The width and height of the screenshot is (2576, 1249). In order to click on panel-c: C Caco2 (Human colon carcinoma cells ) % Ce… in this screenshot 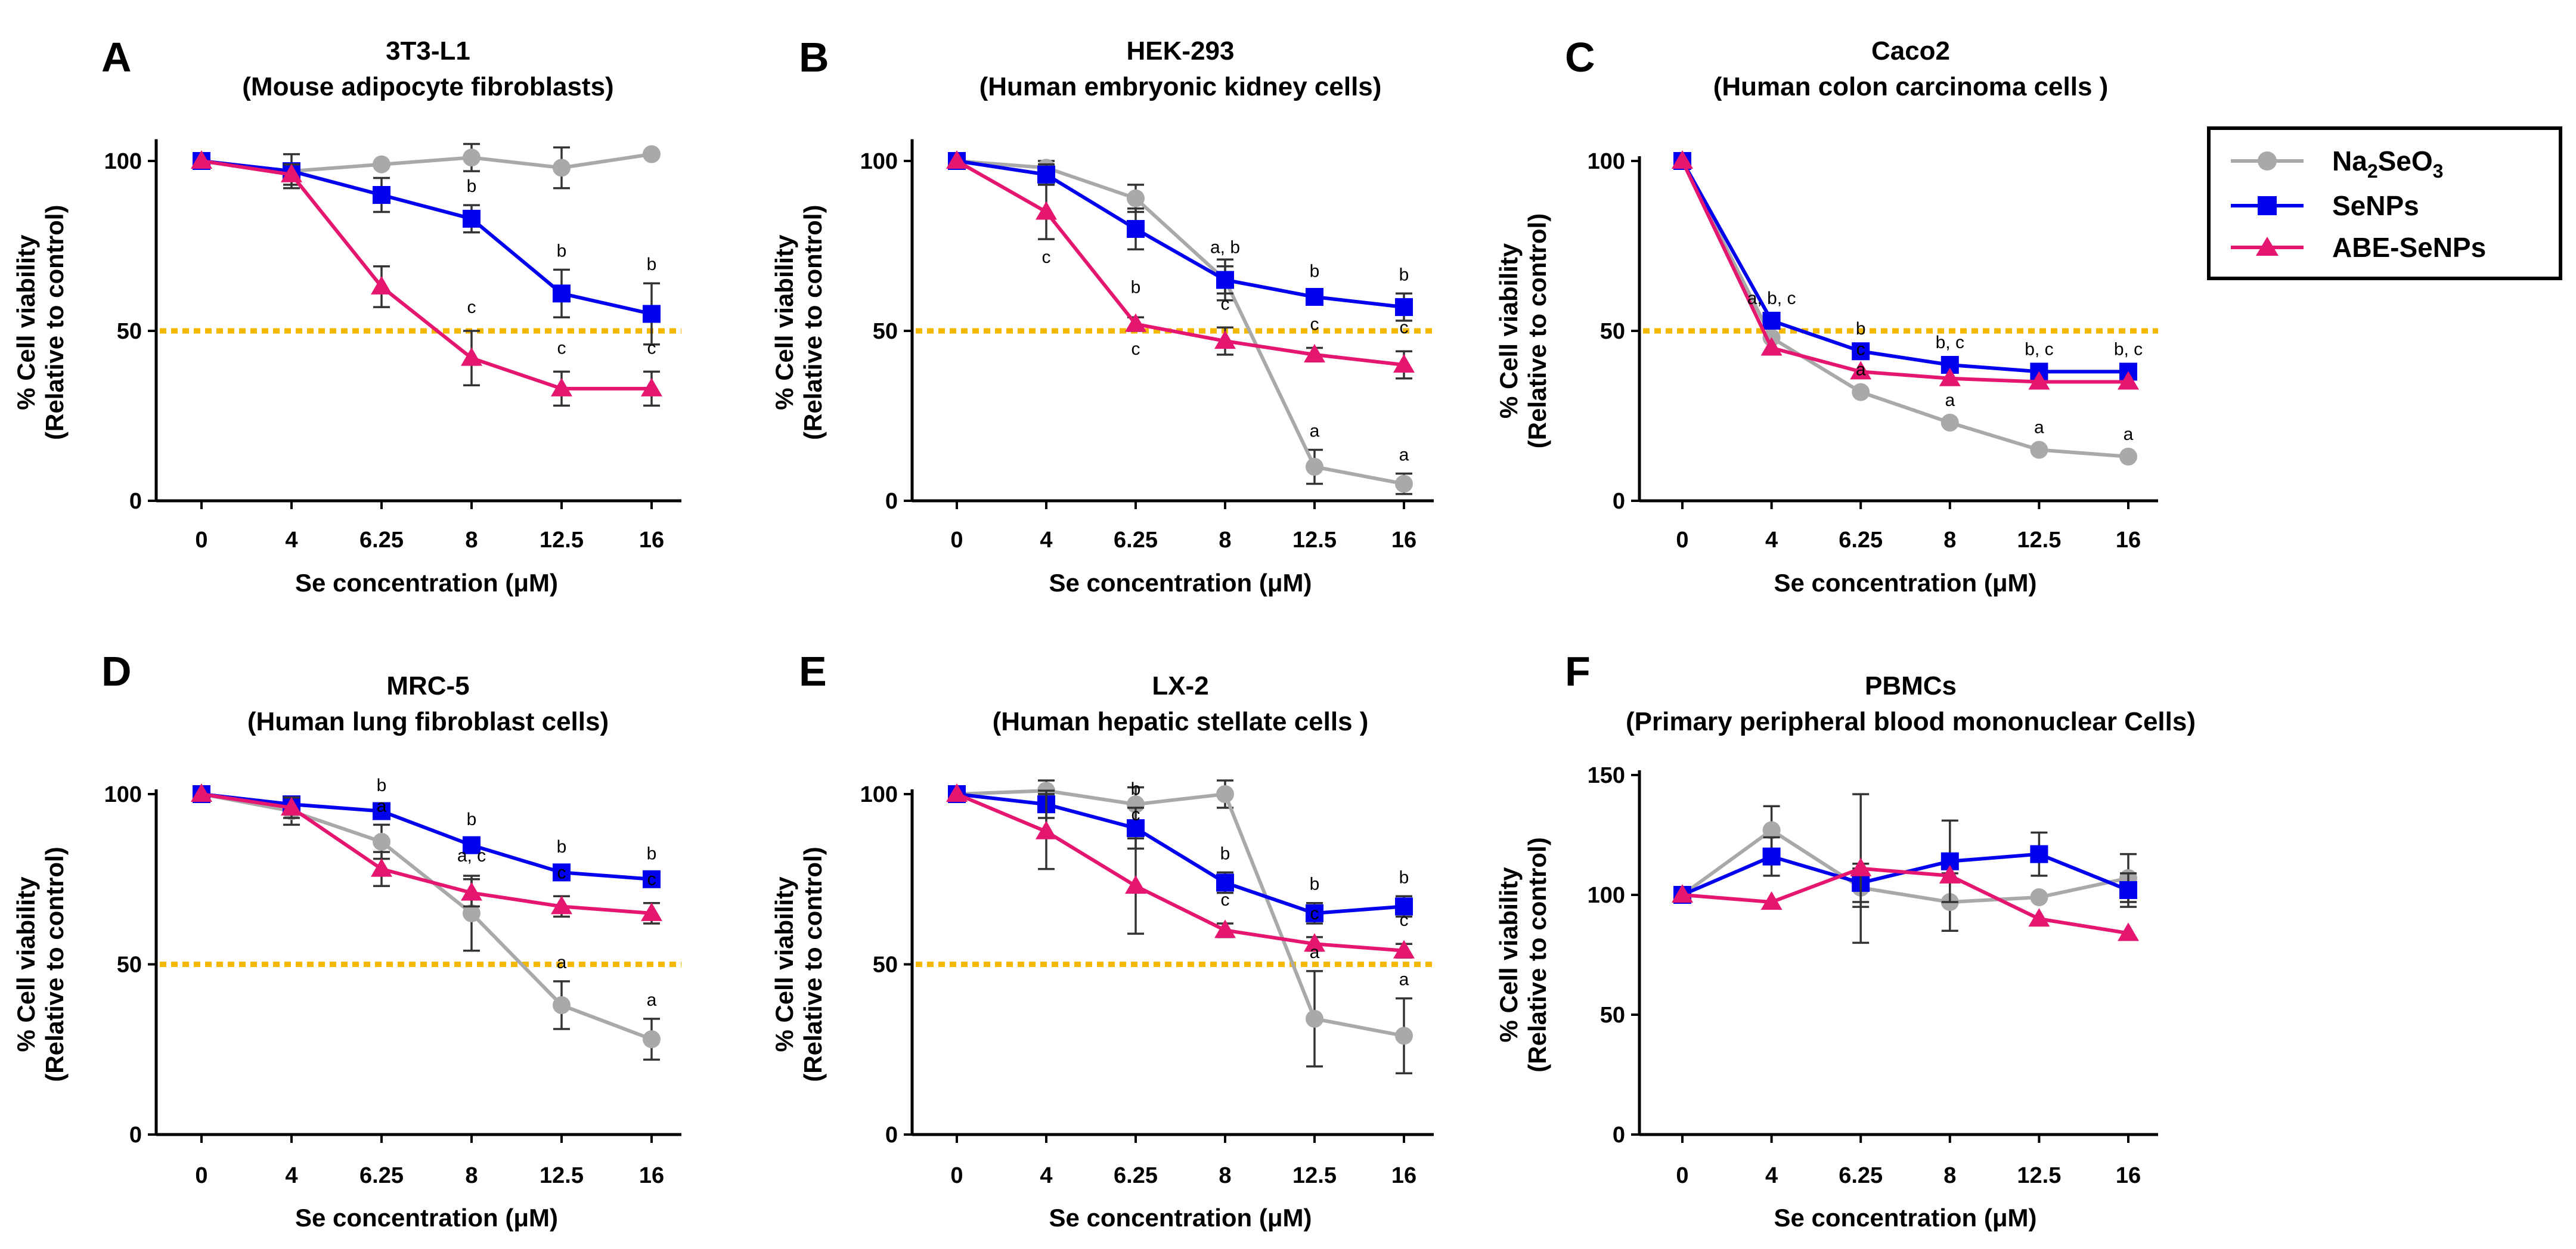, I will do `click(1826, 315)`.